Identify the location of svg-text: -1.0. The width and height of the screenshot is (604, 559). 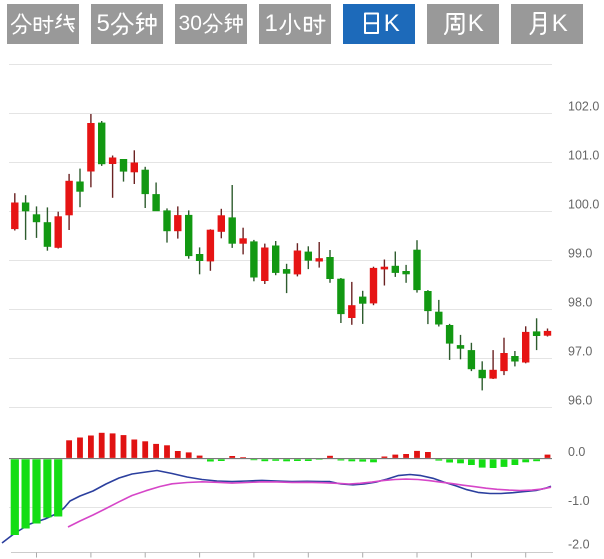
(579, 501).